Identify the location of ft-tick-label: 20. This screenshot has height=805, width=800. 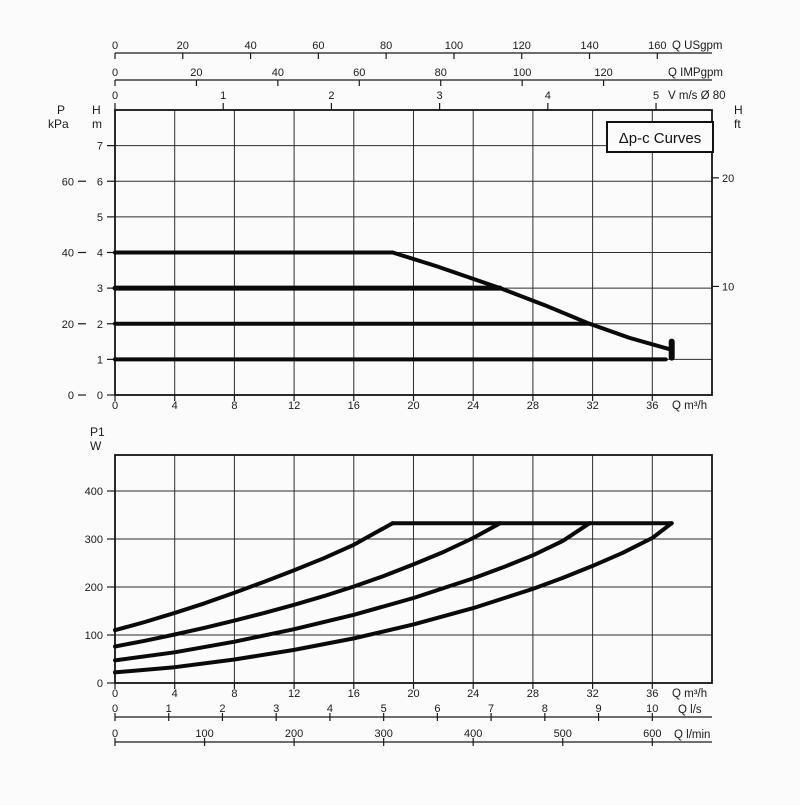
(728, 179).